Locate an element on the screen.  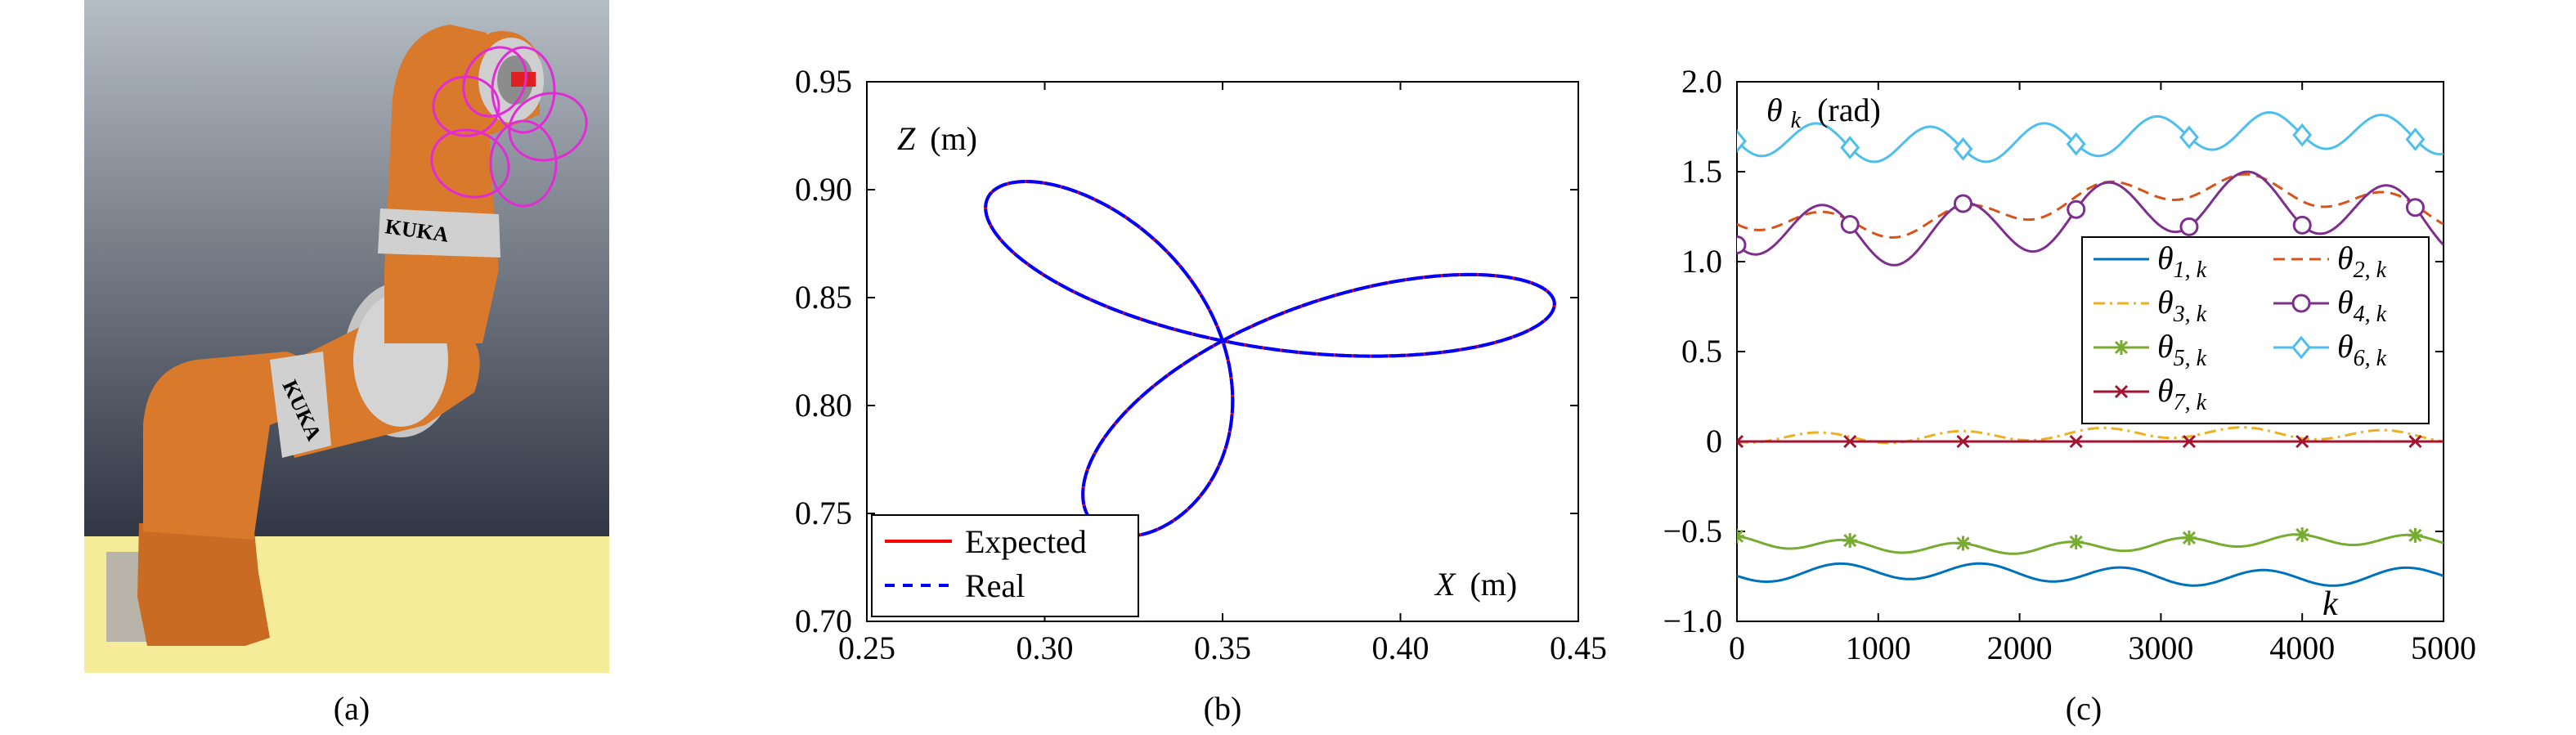
chart-c-x-tick-label: 4000 is located at coordinates (2302, 648).